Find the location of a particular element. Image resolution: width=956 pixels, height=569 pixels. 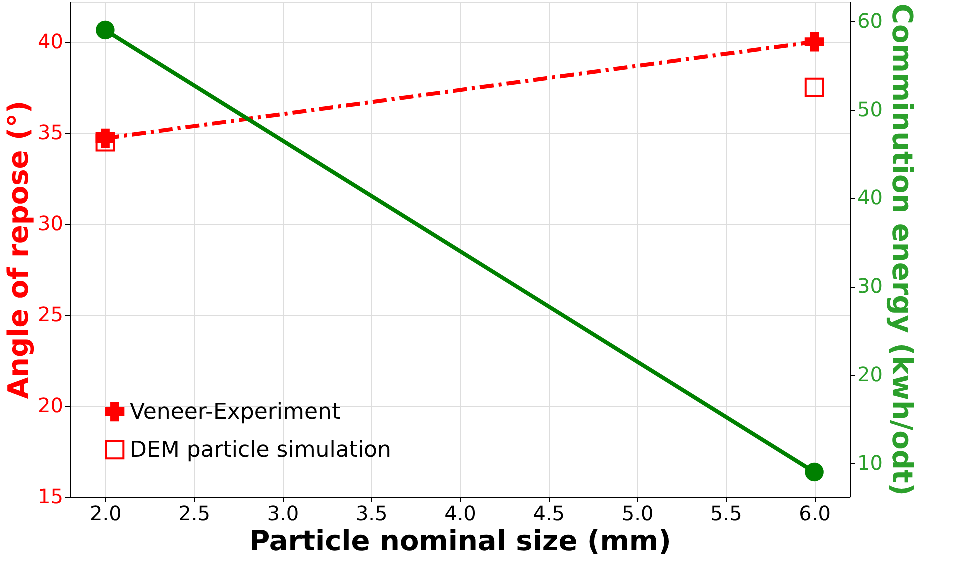

y-tick-label: 20 is located at coordinates (51, 406).